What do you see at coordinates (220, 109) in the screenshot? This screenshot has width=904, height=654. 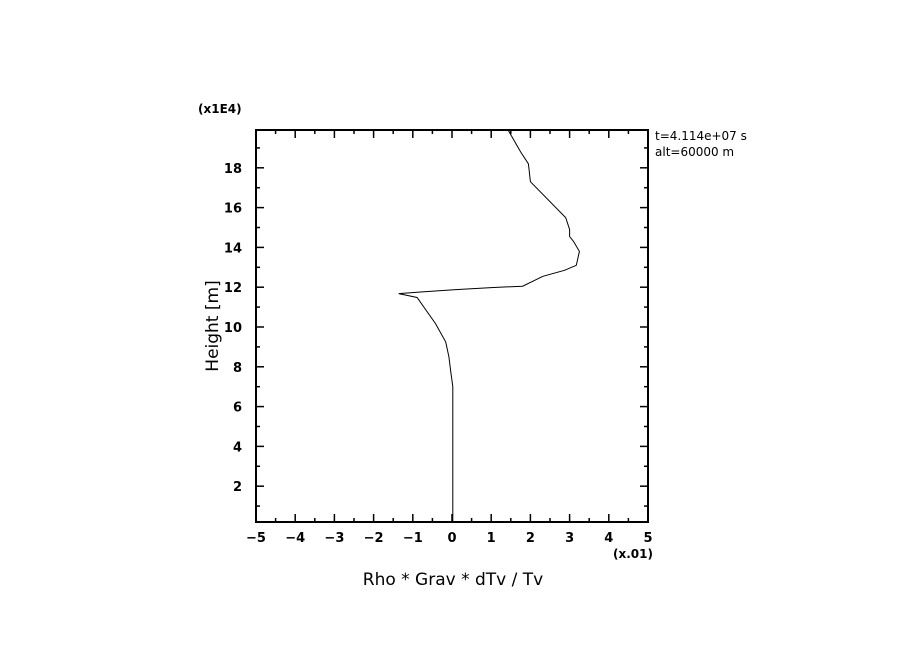 I see `y-multiplier: (x1E4)` at bounding box center [220, 109].